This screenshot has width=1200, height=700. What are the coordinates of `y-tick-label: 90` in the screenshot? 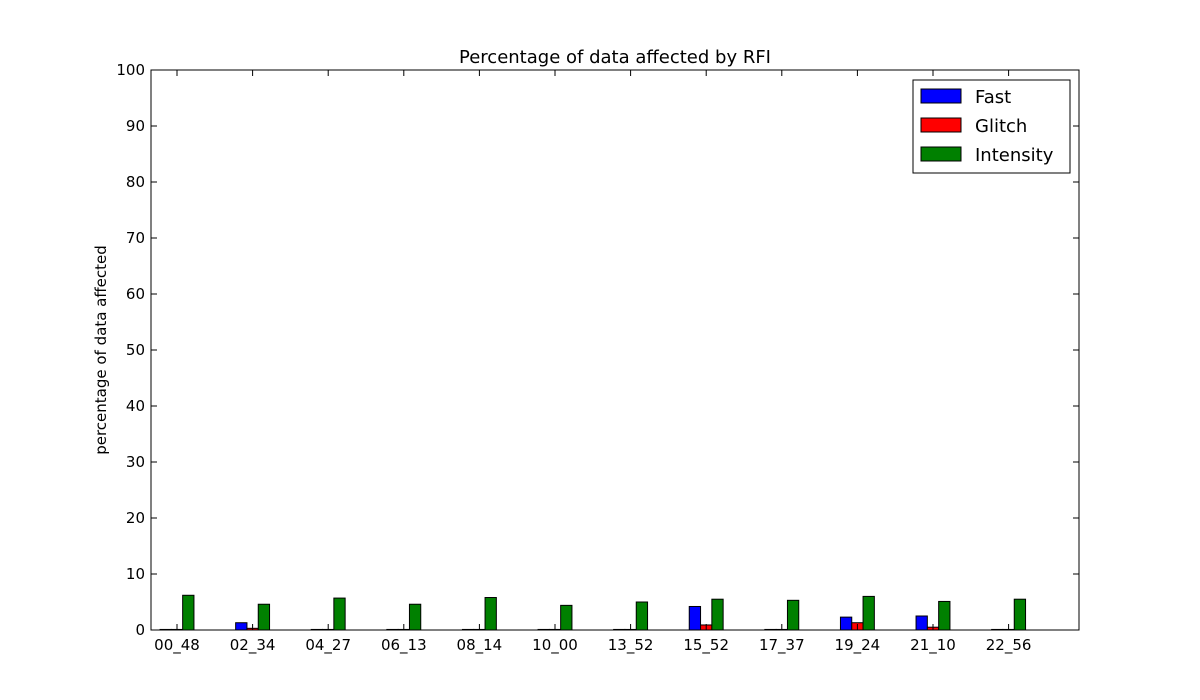 It's located at (135, 126).